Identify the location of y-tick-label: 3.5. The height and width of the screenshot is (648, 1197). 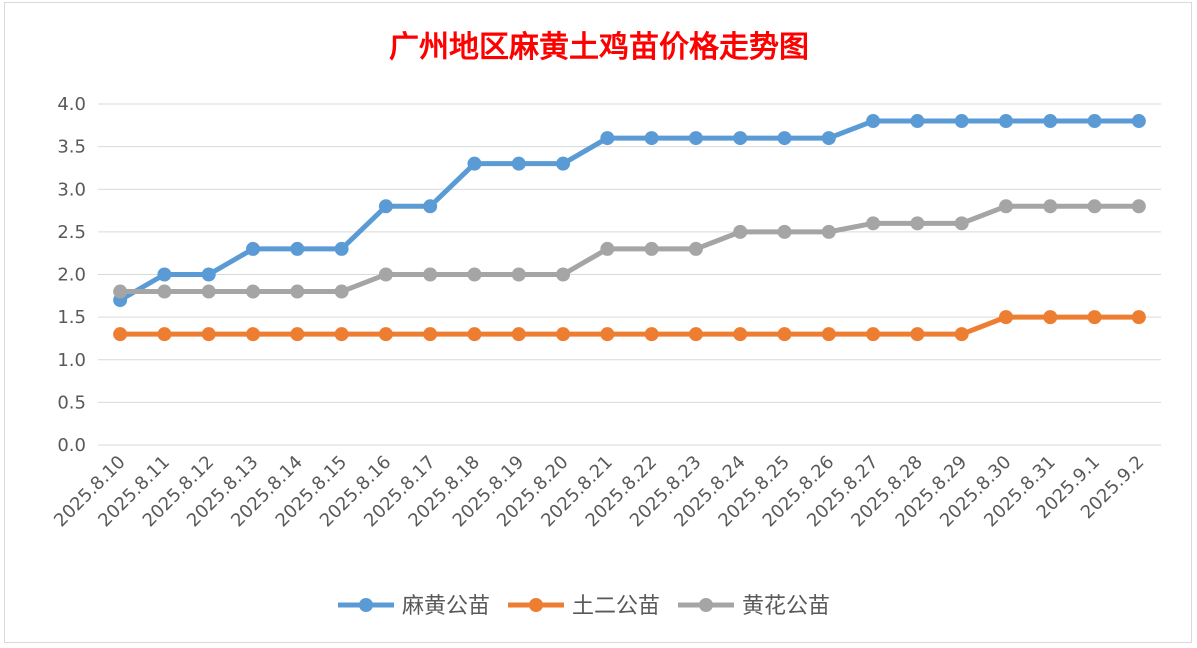
(71, 147).